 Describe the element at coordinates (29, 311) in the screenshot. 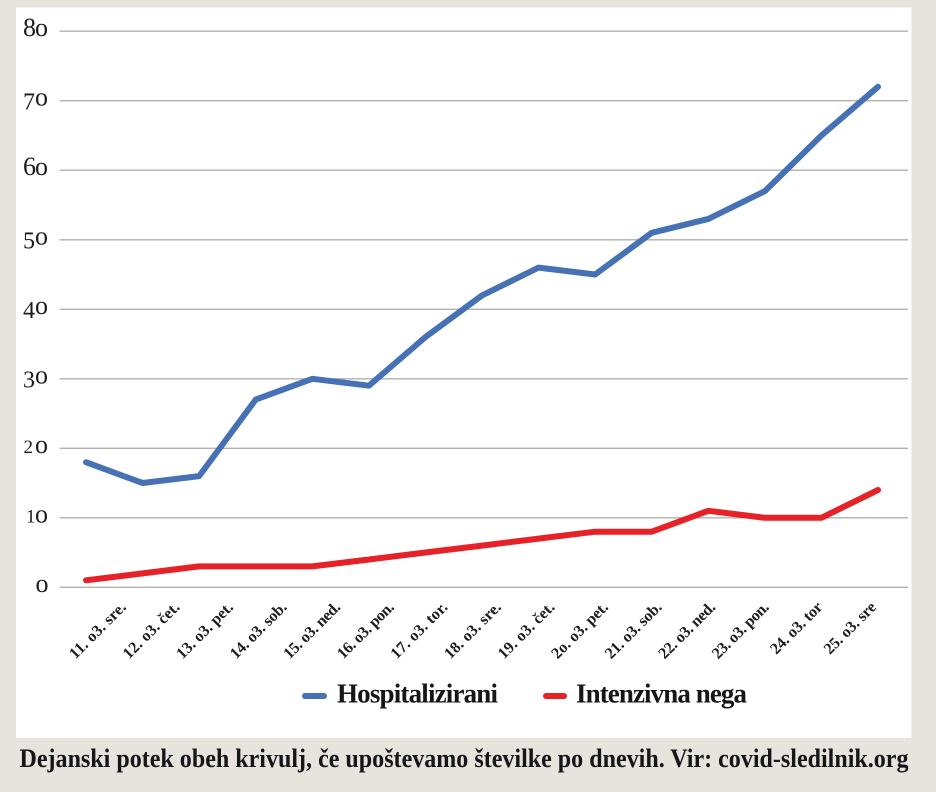

I see `svg-text: 4` at that location.